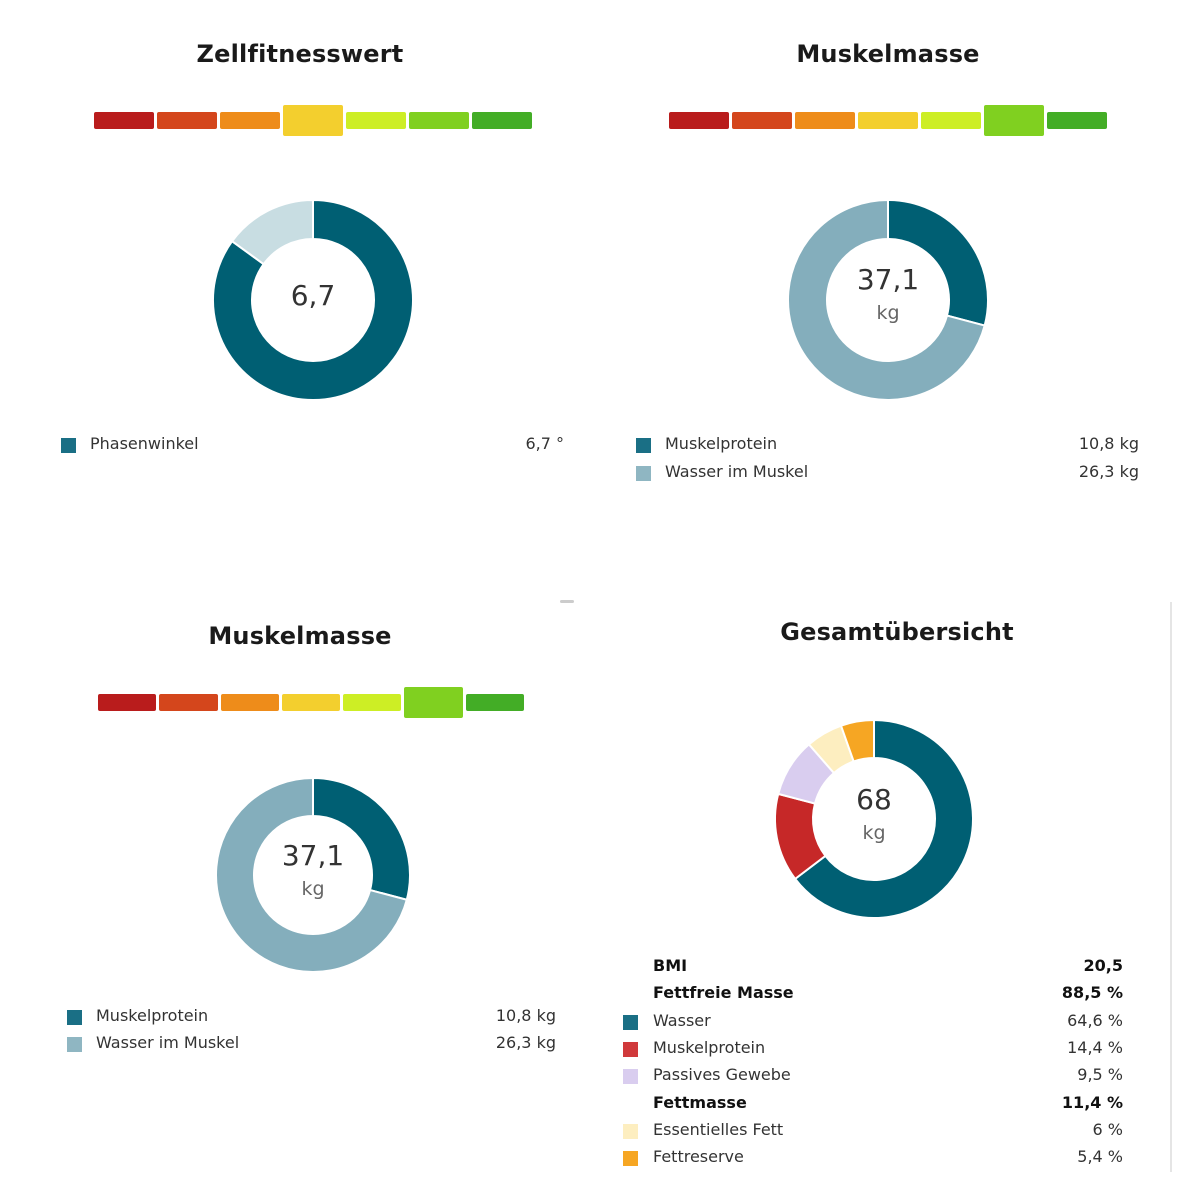  Describe the element at coordinates (873, 1132) in the screenshot. I see `legend-row: Essentielles Fett 6 %` at that location.